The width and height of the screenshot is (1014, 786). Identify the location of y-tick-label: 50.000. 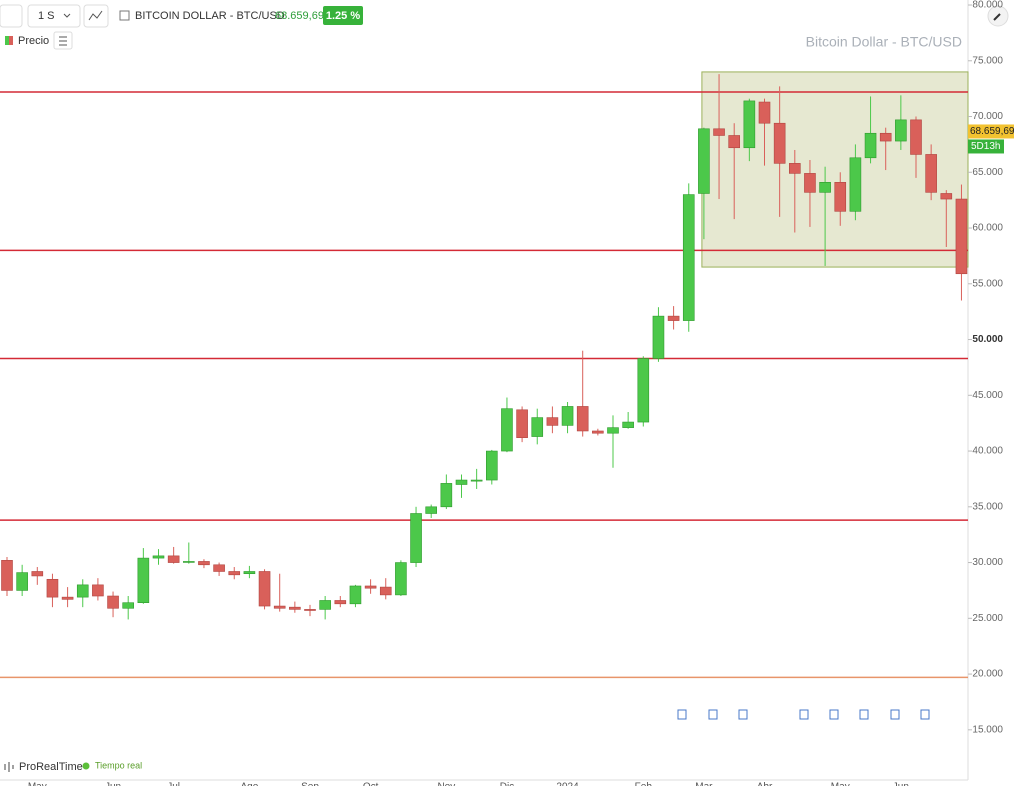
(987, 339).